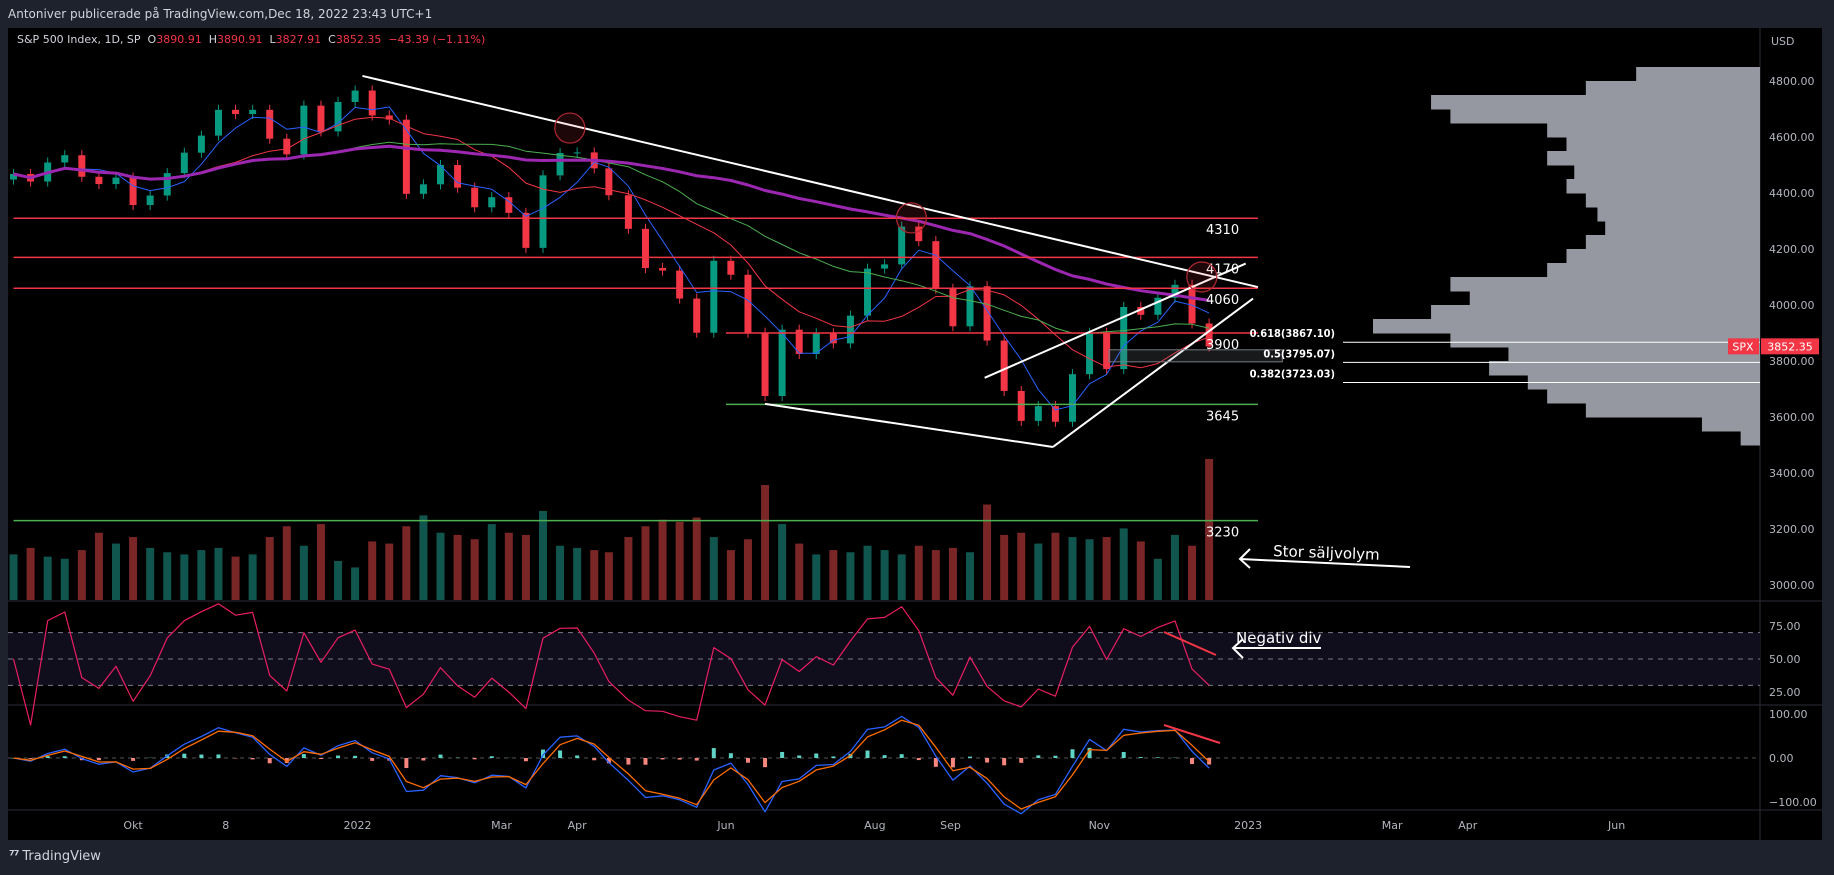  What do you see at coordinates (1222, 533) in the screenshot?
I see `level-label-3230: 3230` at bounding box center [1222, 533].